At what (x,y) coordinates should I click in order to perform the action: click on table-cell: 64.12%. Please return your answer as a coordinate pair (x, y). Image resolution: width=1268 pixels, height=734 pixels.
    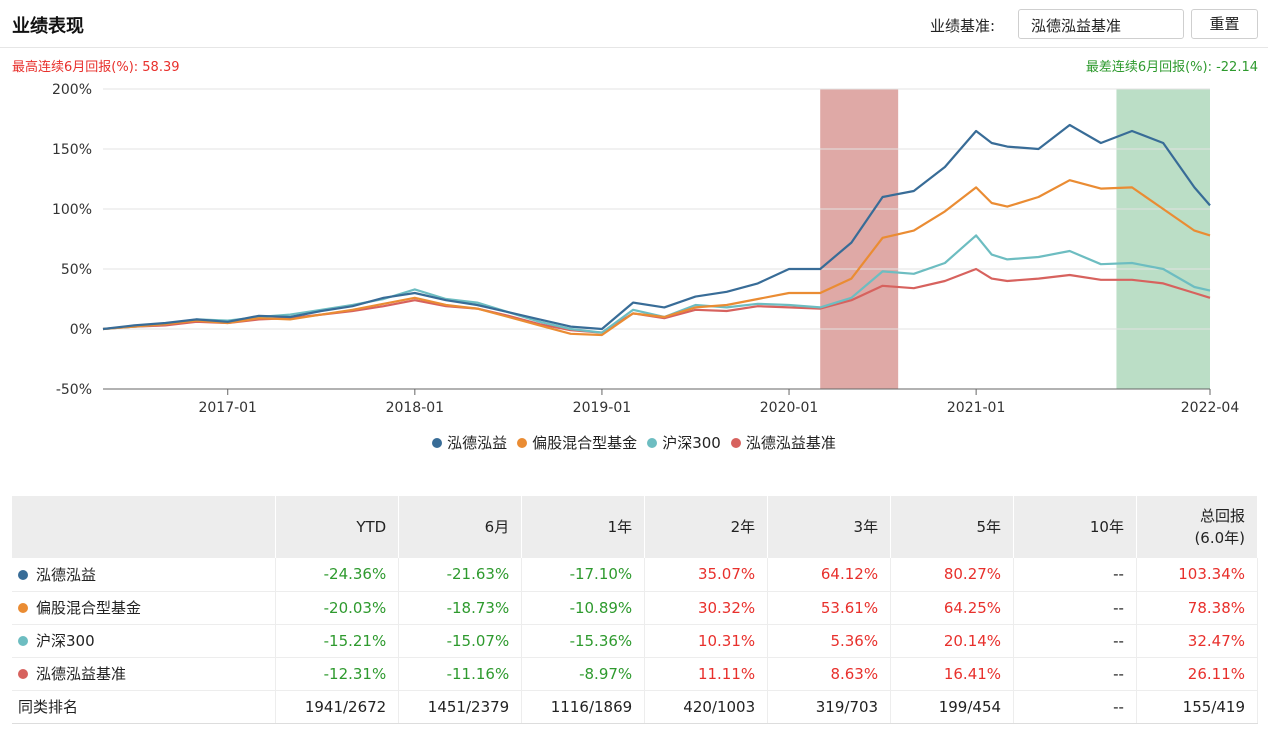
    Looking at the image, I should click on (829, 575).